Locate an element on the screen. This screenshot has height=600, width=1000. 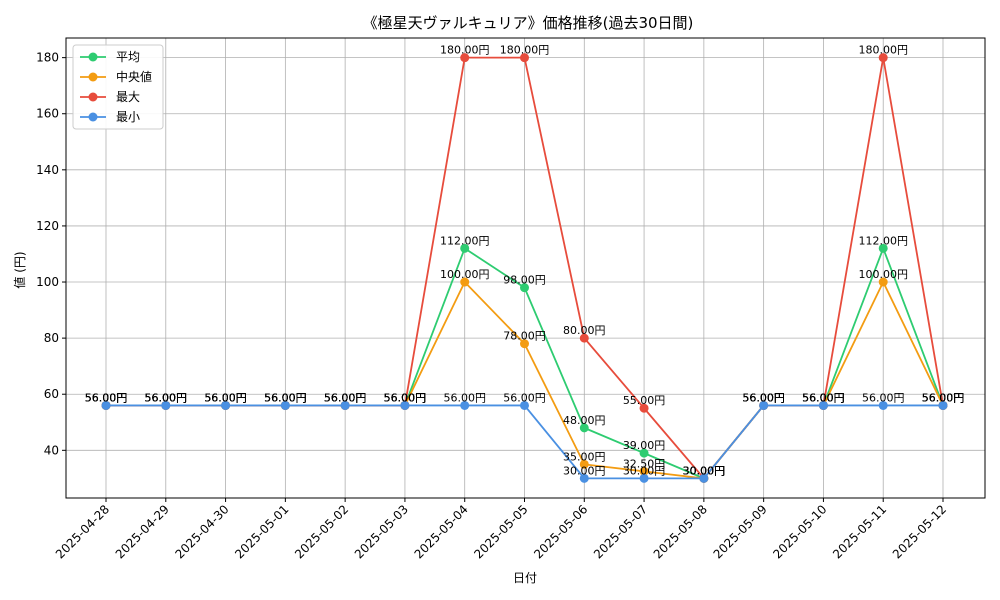
x-axis-label: 日付 is located at coordinates (525, 578).